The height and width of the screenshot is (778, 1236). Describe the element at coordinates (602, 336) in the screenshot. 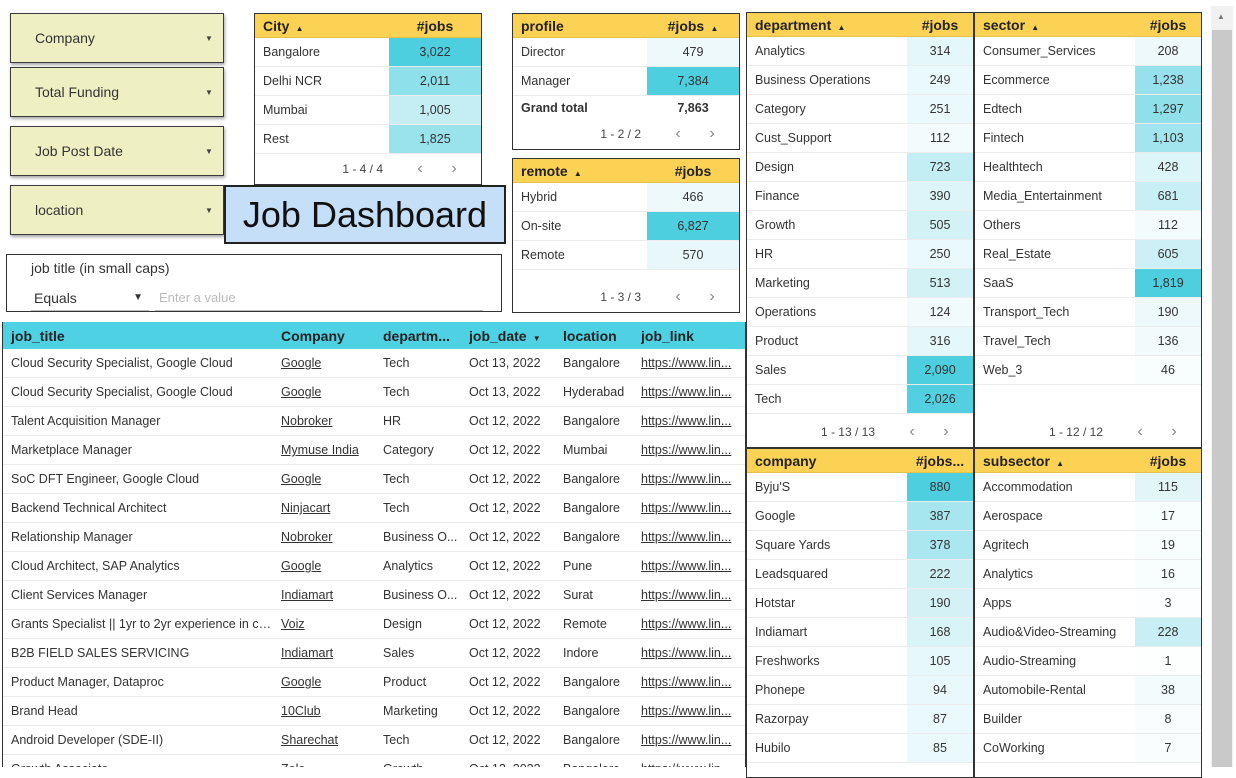

I see `column-header-4: location` at that location.